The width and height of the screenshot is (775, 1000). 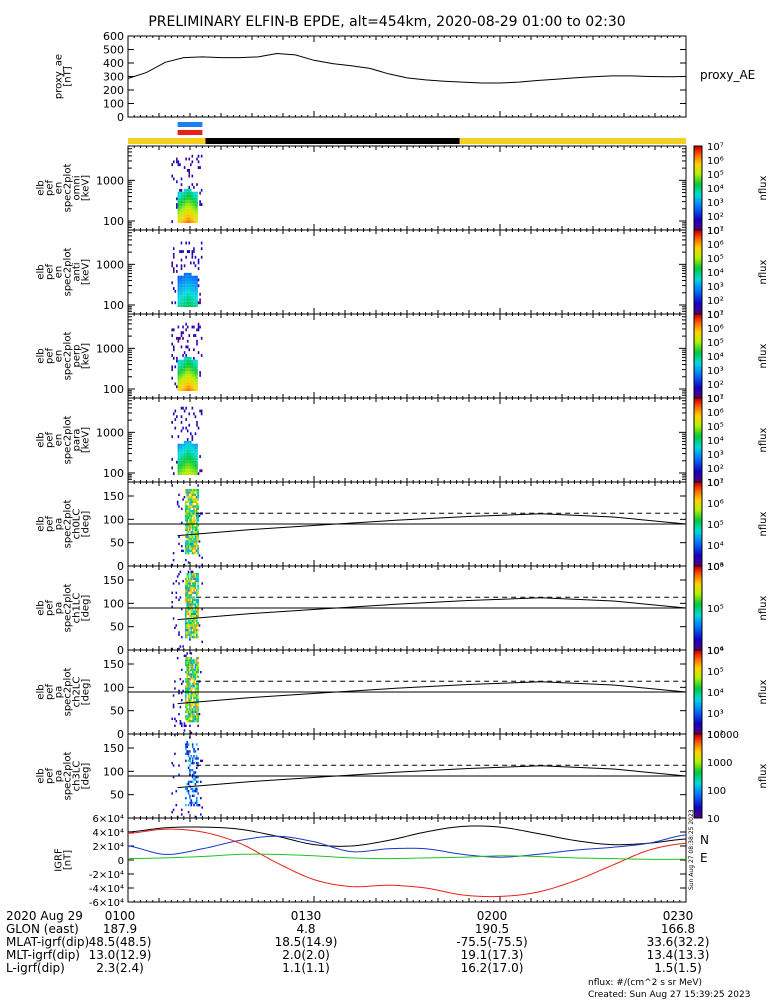 What do you see at coordinates (77, 776) in the screenshot?
I see `pa_ch3-ylabel-line: ch3LC` at bounding box center [77, 776].